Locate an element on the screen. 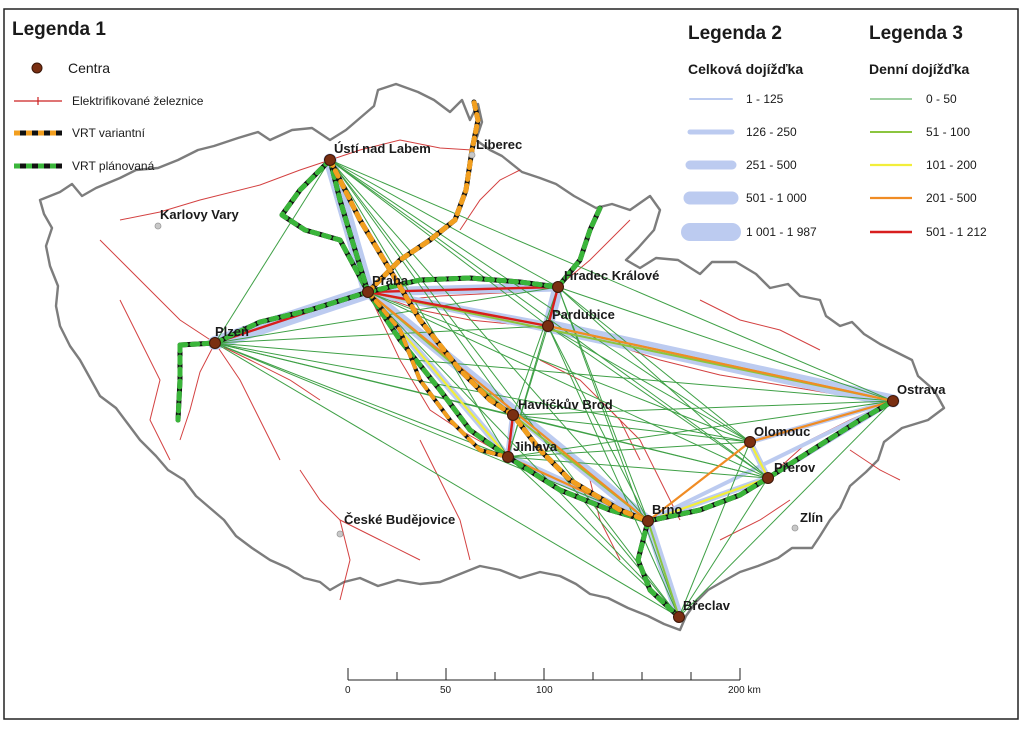 The height and width of the screenshot is (730, 1024). legend-3-subtitle: Denní dojížďka is located at coordinates (919, 69).